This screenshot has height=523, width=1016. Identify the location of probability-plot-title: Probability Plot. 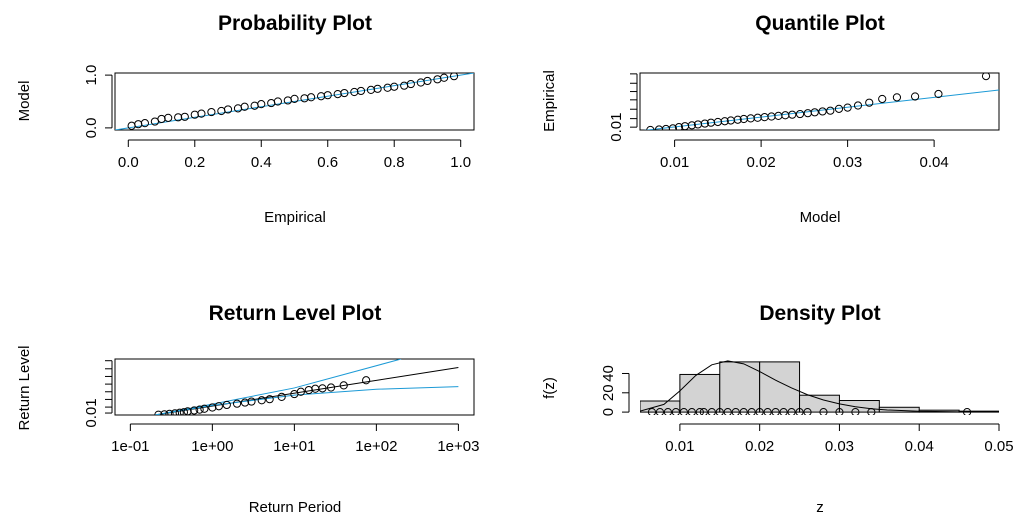
(295, 23).